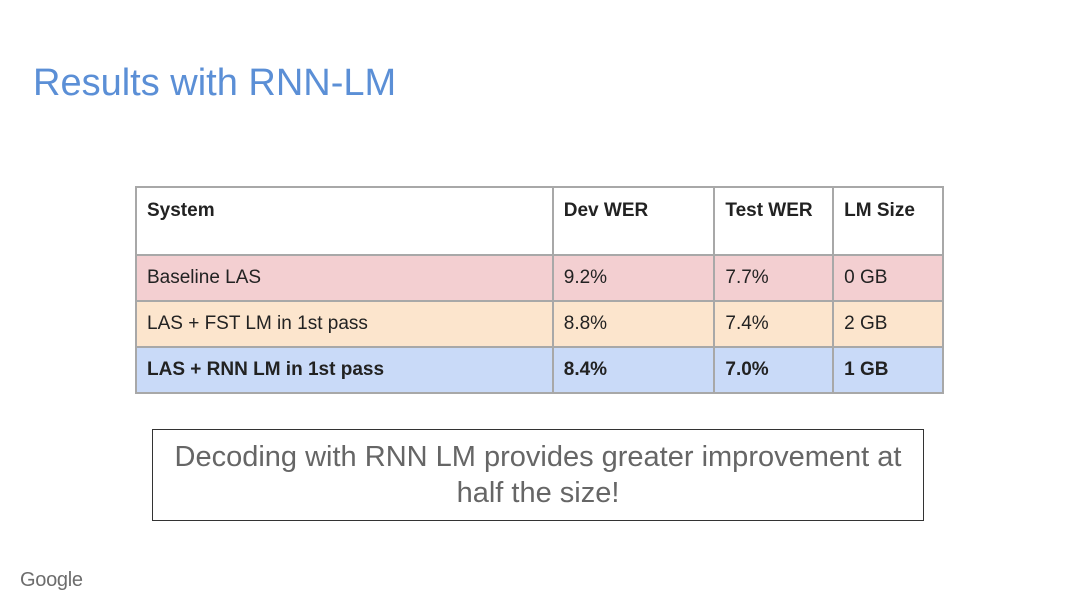  I want to click on table-row-baseline-las: Baseline LAS 9.2% 7.7% 0 GB, so click(539, 278).